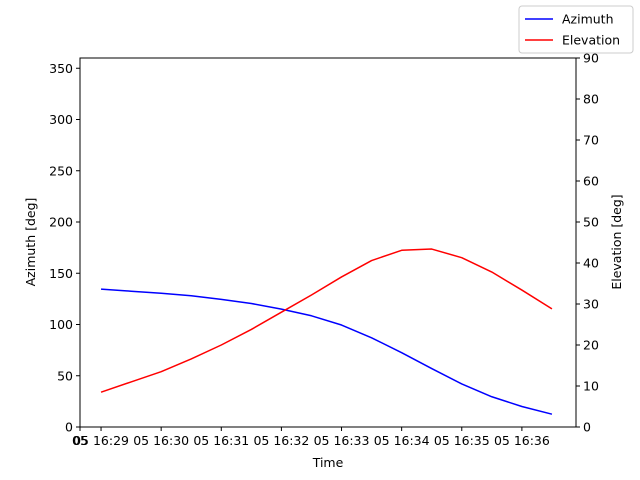 This screenshot has width=640, height=480. I want to click on right-y-axis: 0 10 20 30 40 50 60 70 80 90, so click(587, 243).